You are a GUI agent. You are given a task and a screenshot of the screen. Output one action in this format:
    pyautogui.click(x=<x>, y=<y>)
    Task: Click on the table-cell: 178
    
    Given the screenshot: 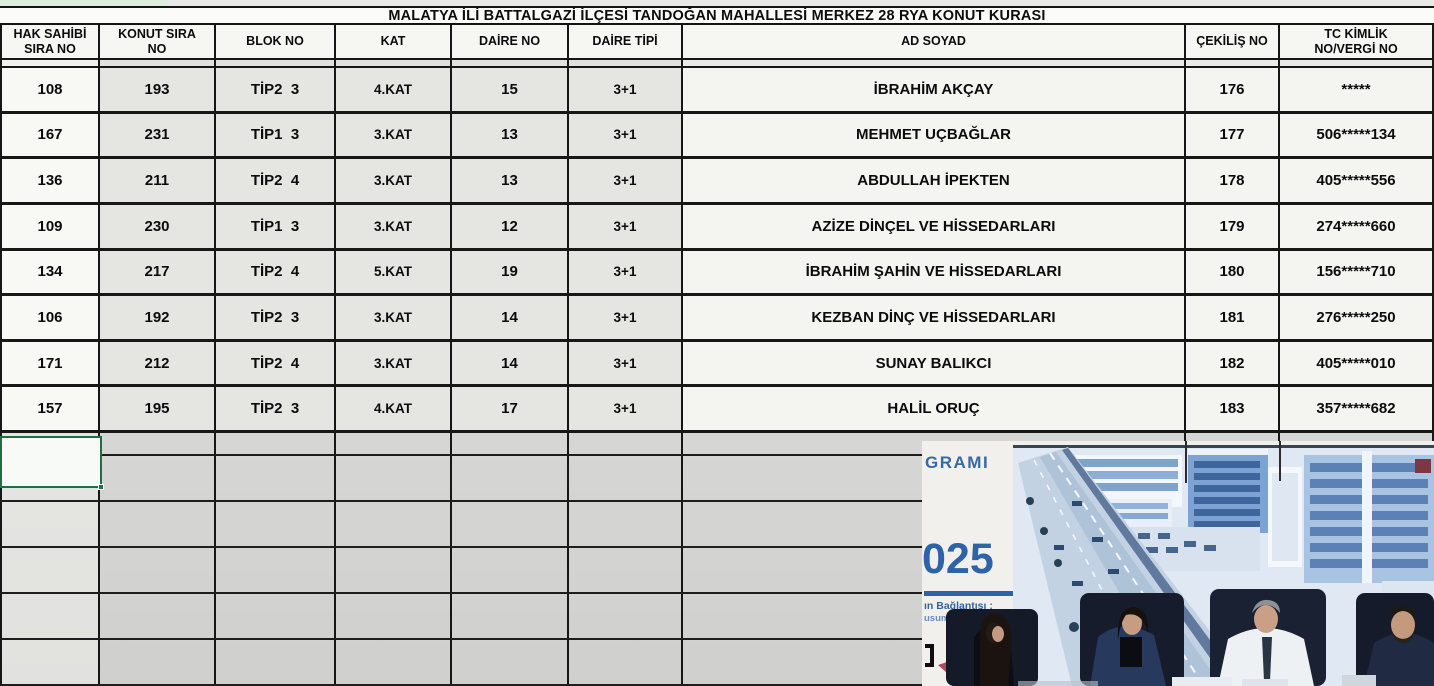 What is the action you would take?
    pyautogui.click(x=1233, y=180)
    